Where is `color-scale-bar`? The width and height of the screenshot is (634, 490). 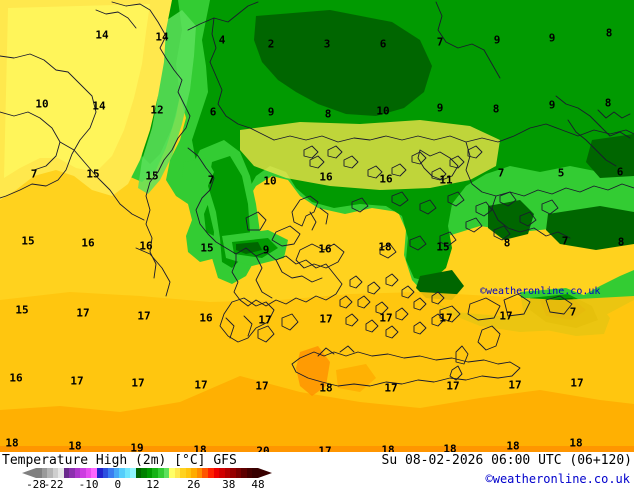 color-scale-bar is located at coordinates (147, 473).